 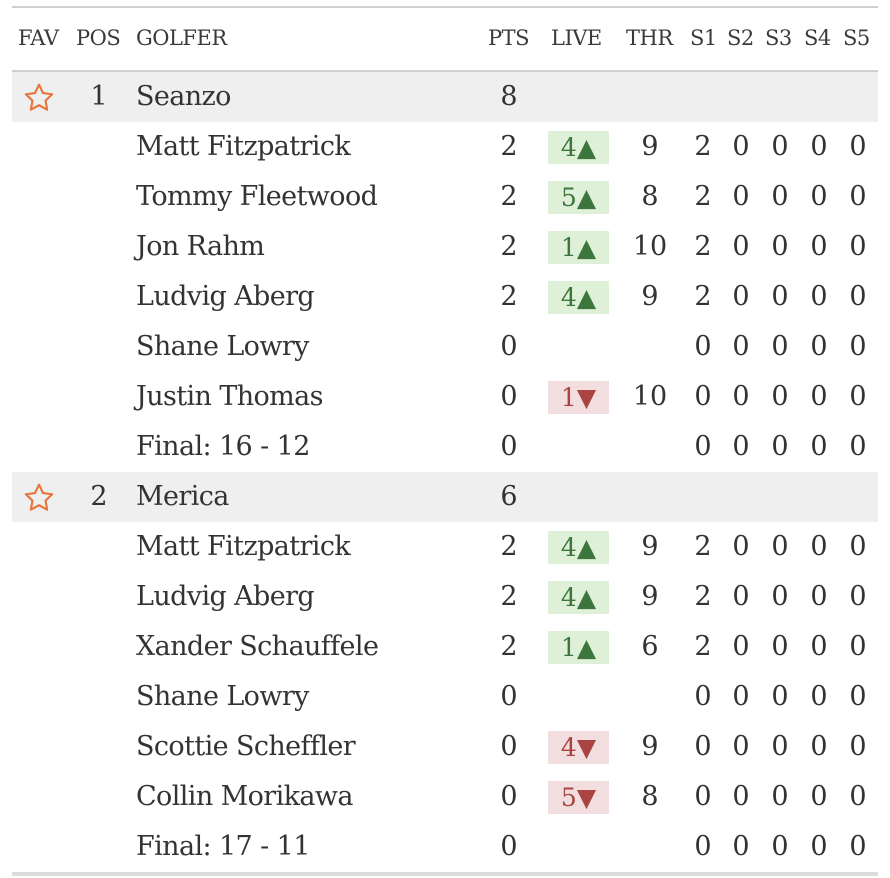 What do you see at coordinates (576, 38) in the screenshot?
I see `header-live: LIVE` at bounding box center [576, 38].